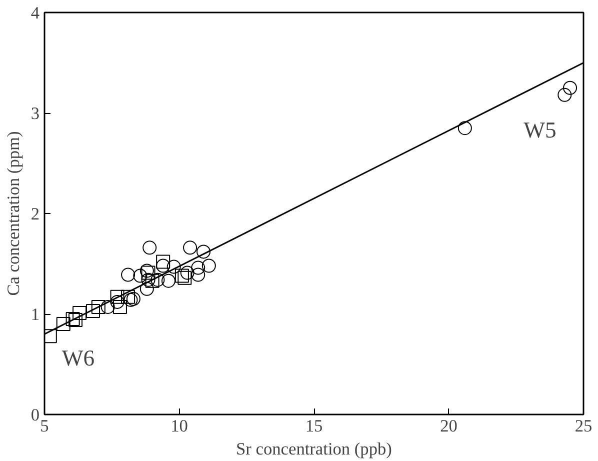 Image resolution: width=598 pixels, height=461 pixels. Describe the element at coordinates (35, 13) in the screenshot. I see `y-tick-label: 4` at that location.